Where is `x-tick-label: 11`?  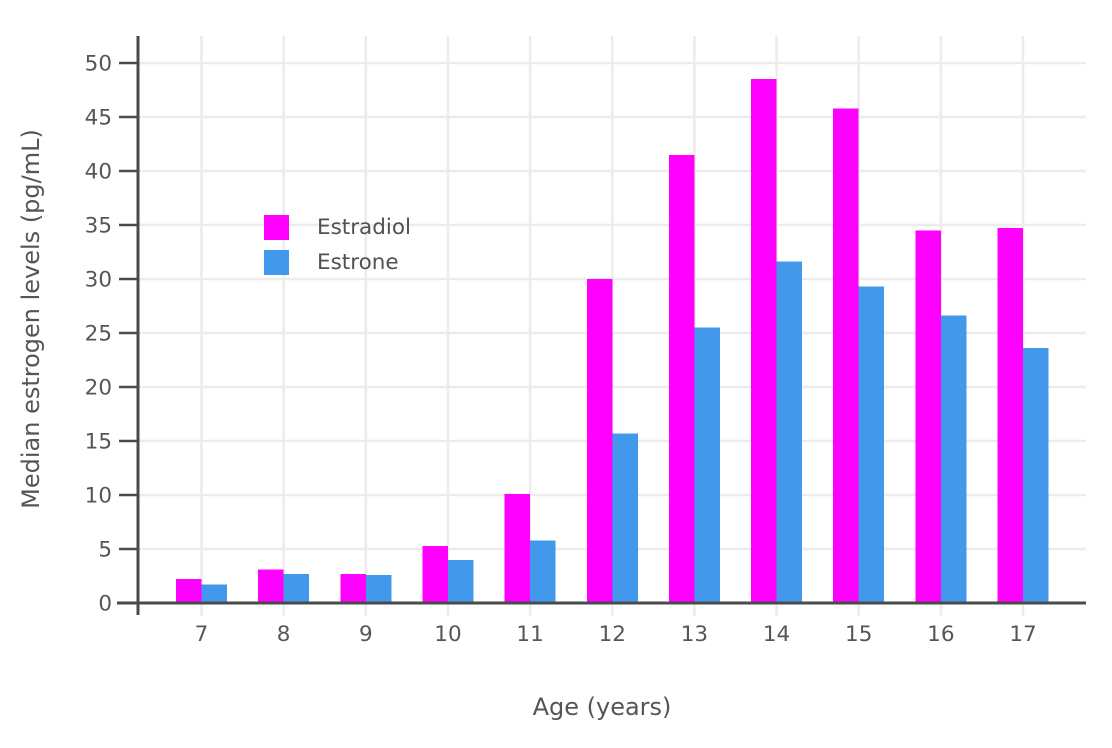
x-tick-label: 11 is located at coordinates (529, 634).